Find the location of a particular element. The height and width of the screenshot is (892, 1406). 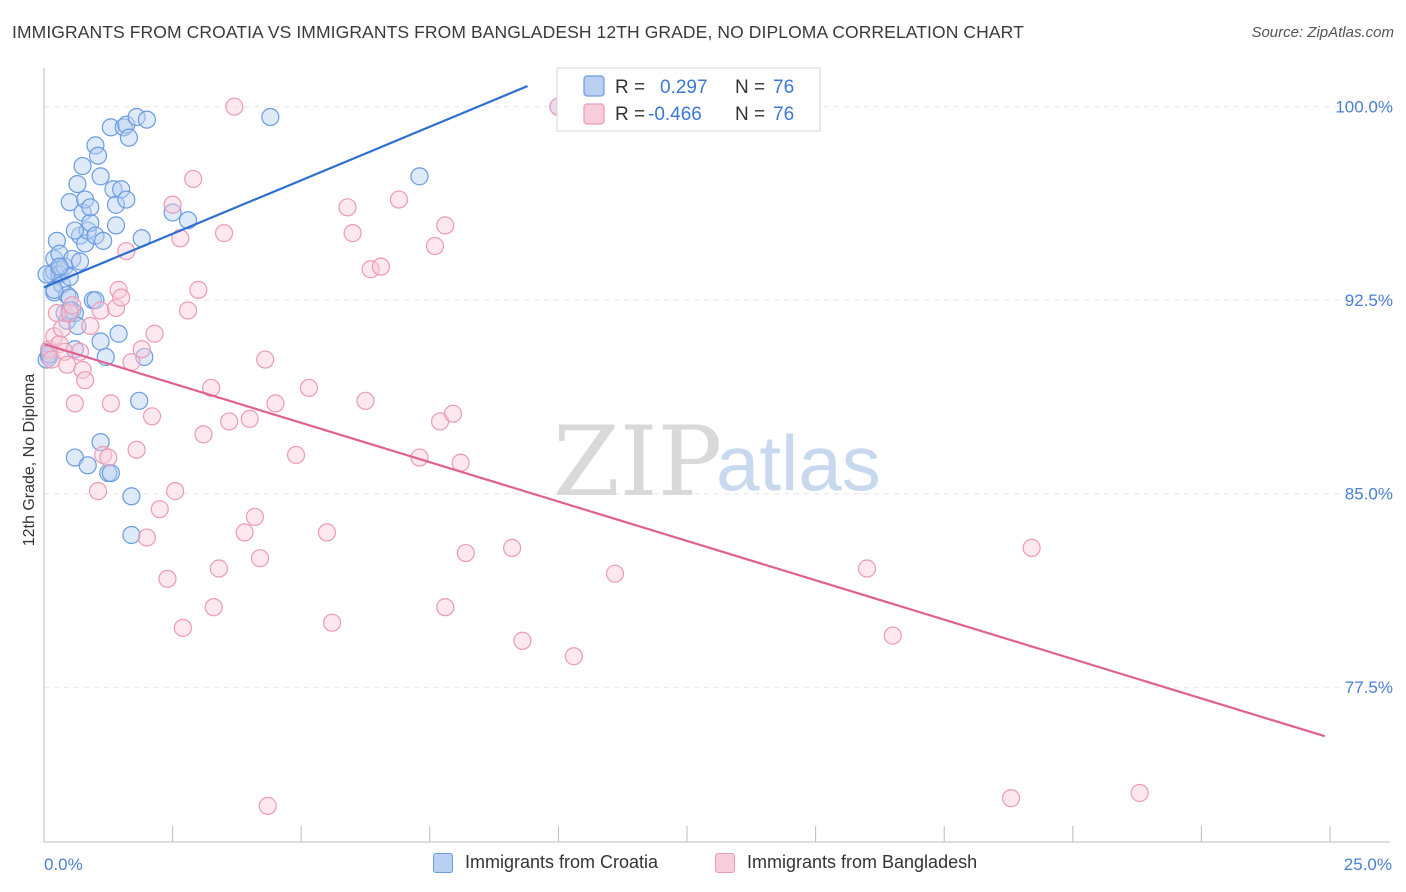

x-tick-labels: 0.0% 25.0% is located at coordinates (718, 864).